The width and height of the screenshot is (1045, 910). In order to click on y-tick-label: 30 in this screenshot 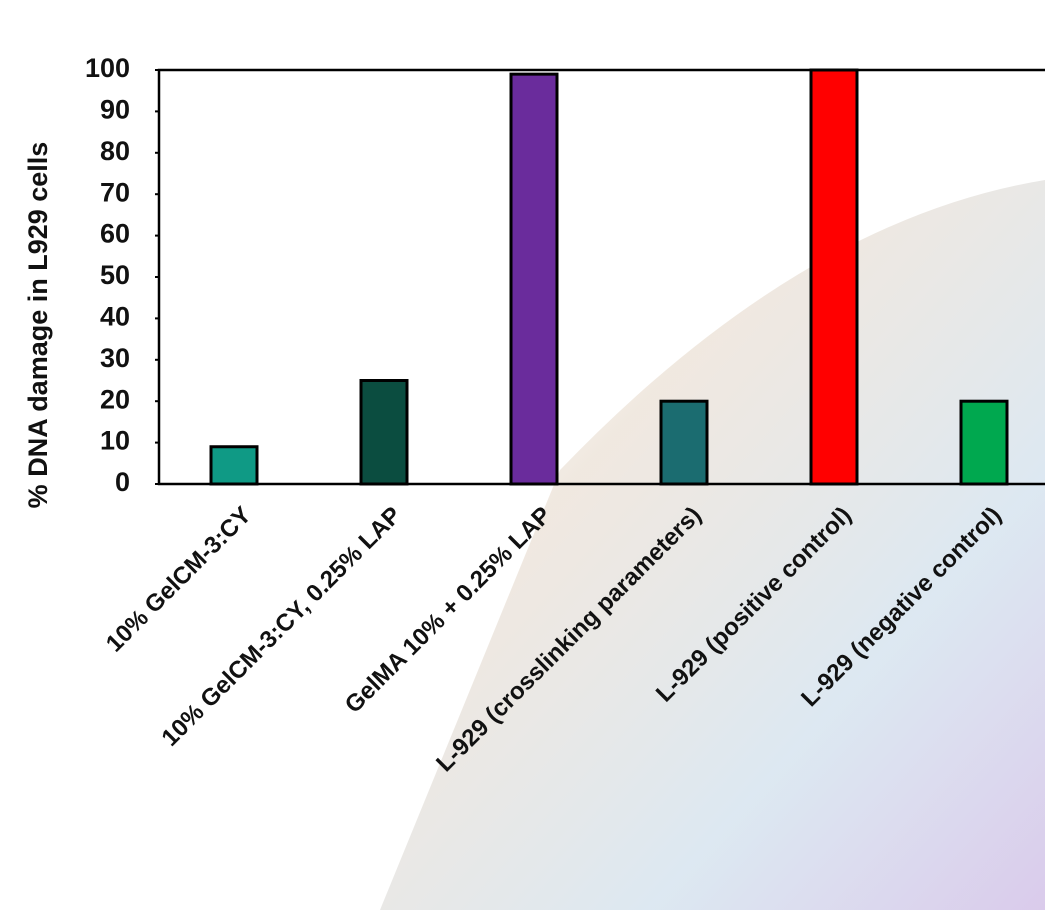, I will do `click(115, 358)`.